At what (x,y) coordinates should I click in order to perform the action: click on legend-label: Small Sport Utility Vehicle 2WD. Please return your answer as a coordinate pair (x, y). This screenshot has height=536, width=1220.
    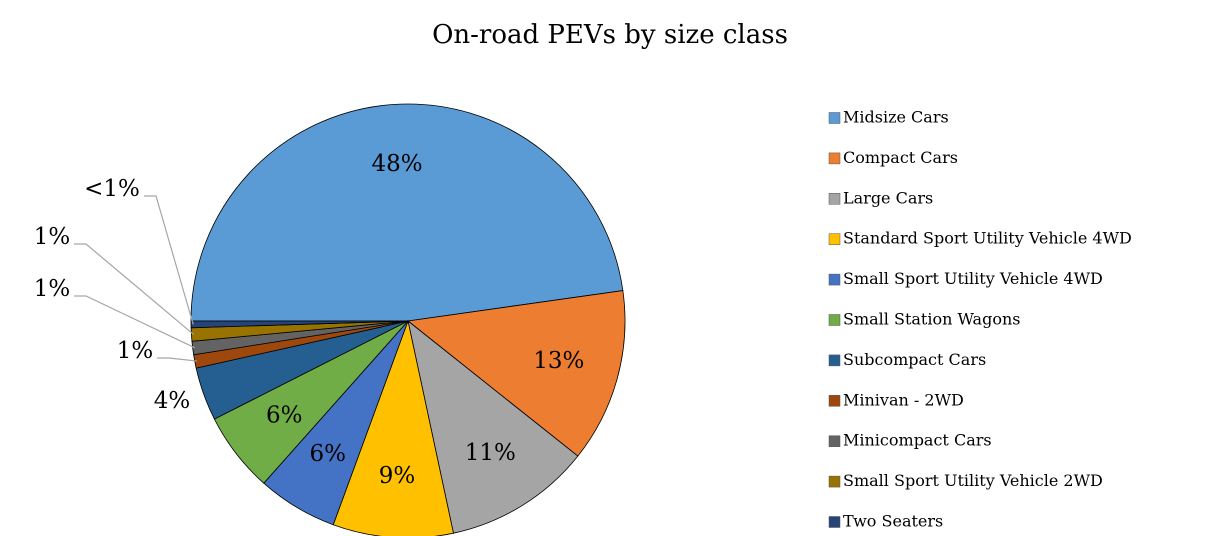
    Looking at the image, I should click on (973, 480).